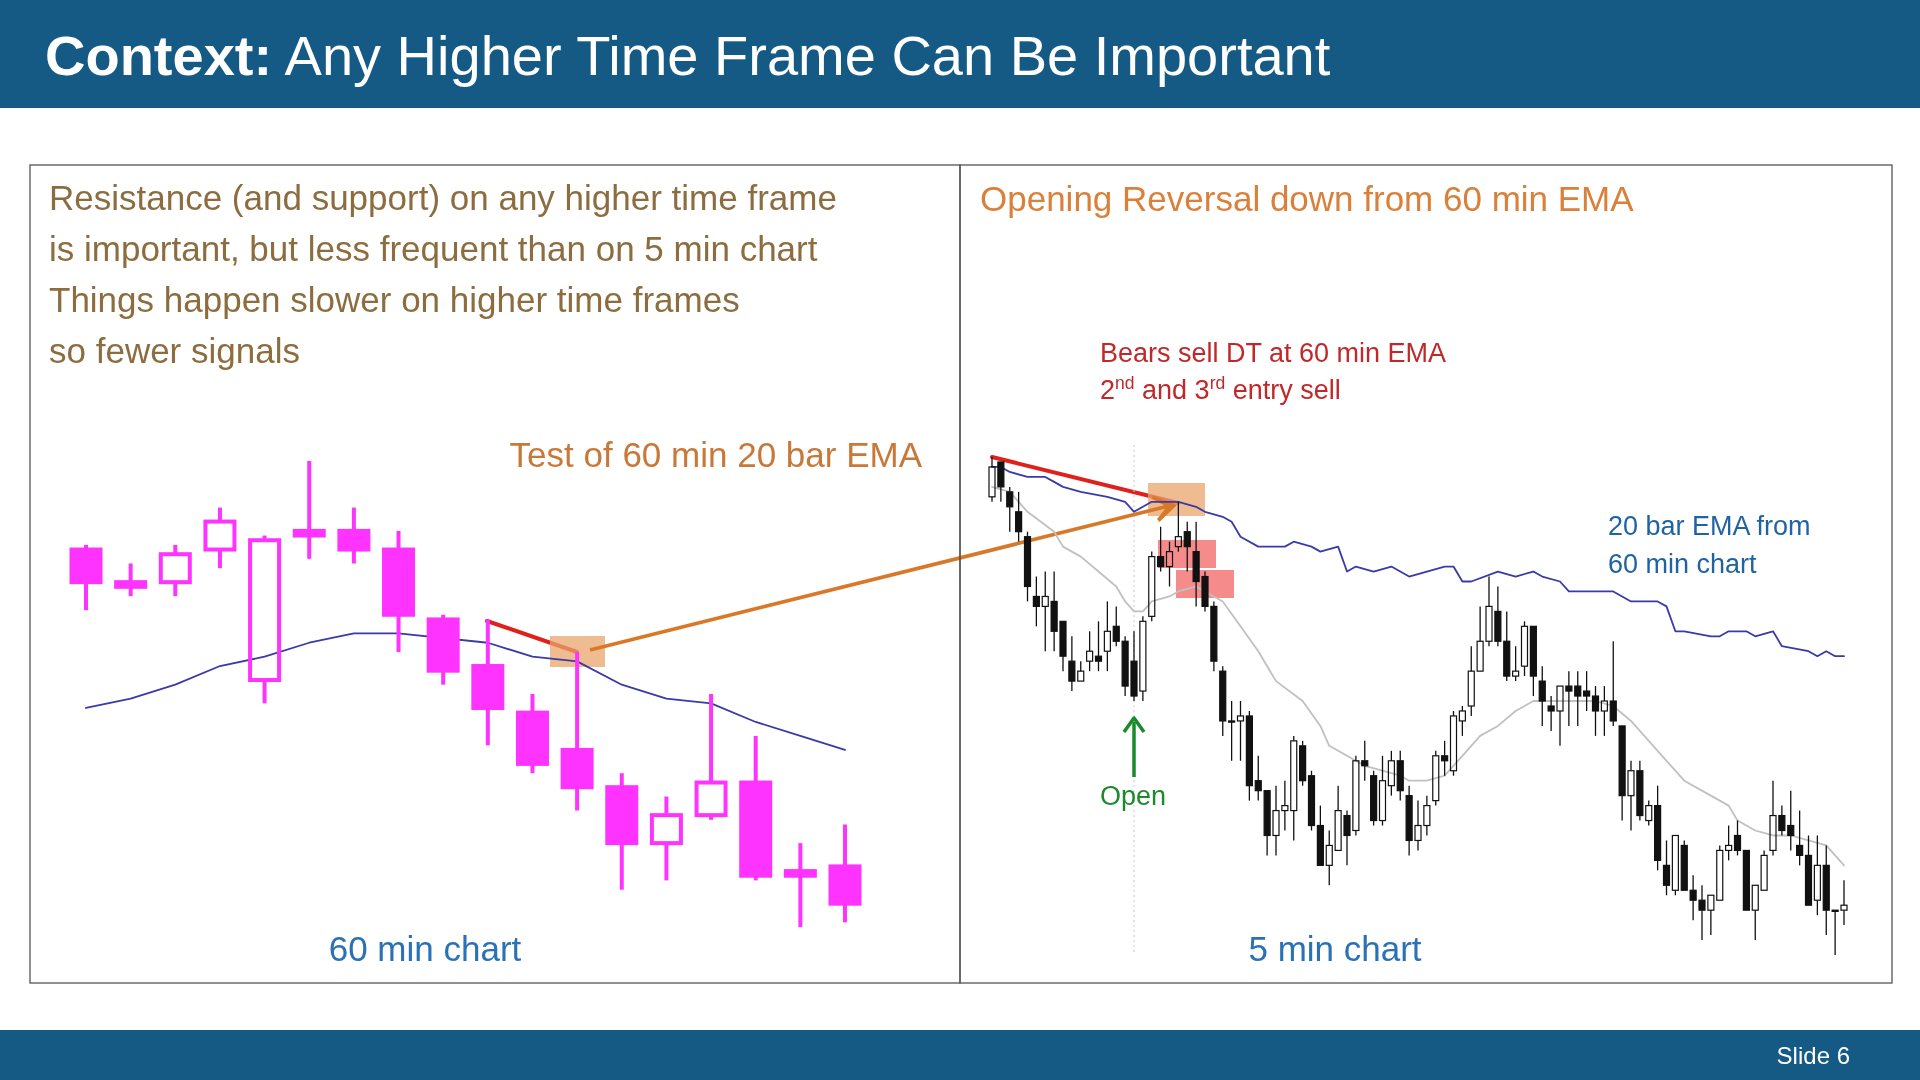 The width and height of the screenshot is (1920, 1080). Describe the element at coordinates (425, 948) in the screenshot. I see `text: 60 min chart` at that location.